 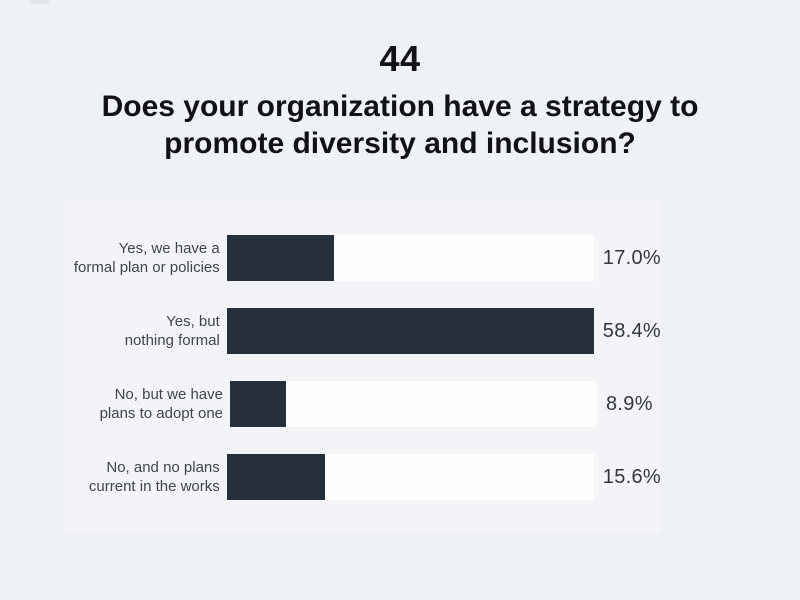 What do you see at coordinates (629, 403) in the screenshot?
I see `value-label: 8.9%` at bounding box center [629, 403].